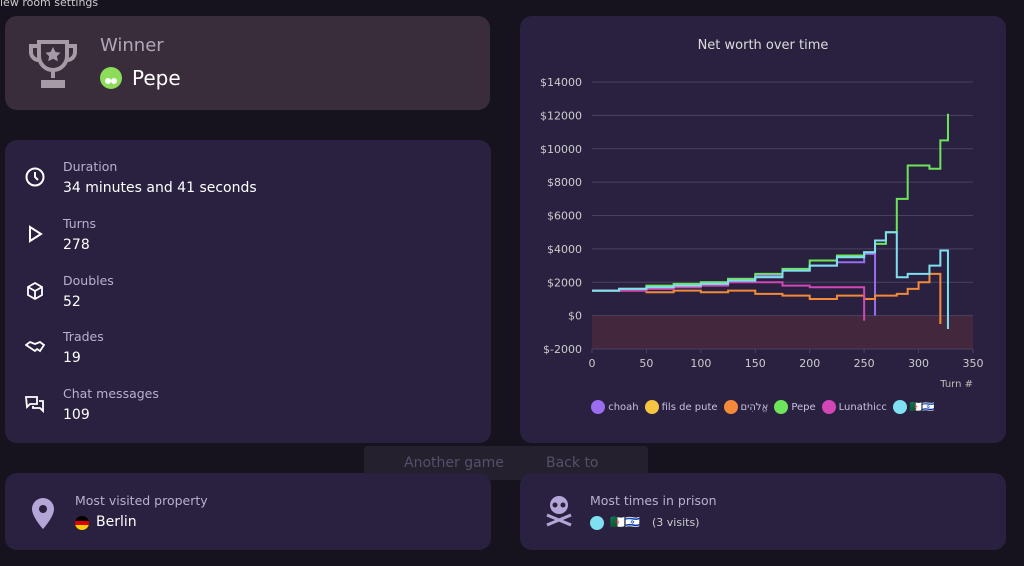 The image size is (1024, 566). I want to click on legend-label: אֱלֹהִים, so click(754, 407).